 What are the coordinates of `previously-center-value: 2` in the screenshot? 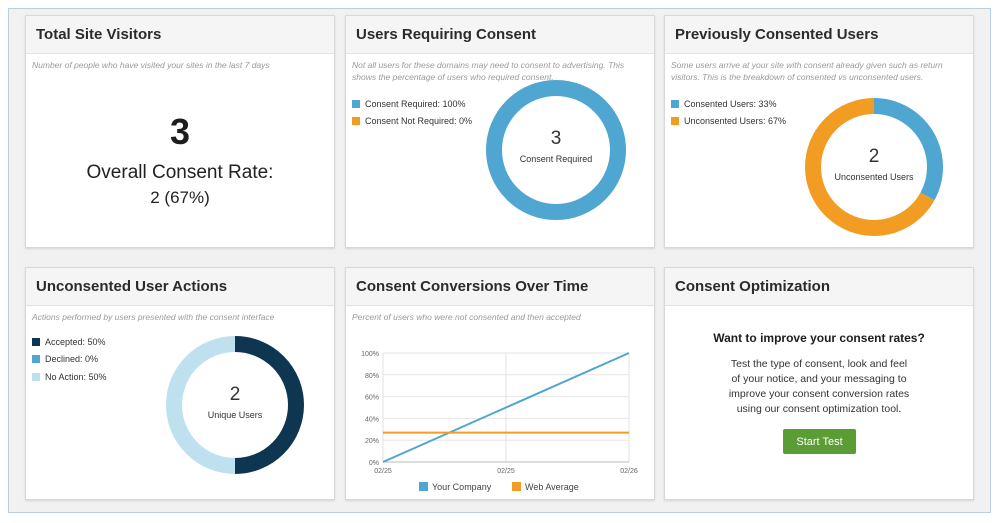 It's located at (874, 156).